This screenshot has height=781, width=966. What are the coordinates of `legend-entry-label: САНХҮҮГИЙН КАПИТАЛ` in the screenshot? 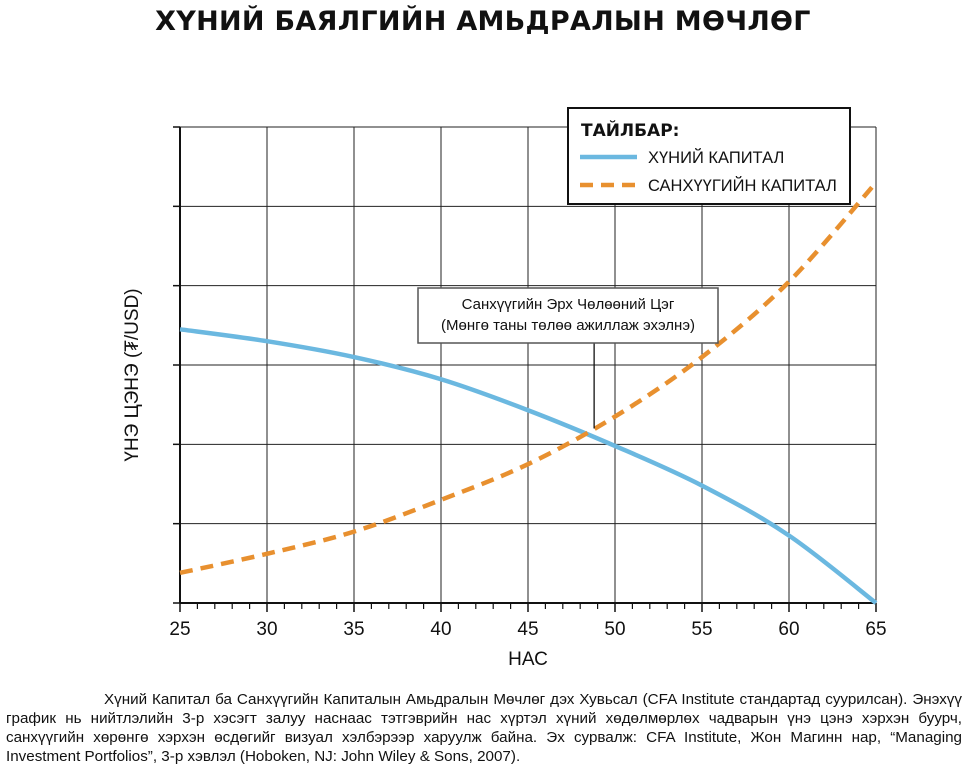 It's located at (742, 185).